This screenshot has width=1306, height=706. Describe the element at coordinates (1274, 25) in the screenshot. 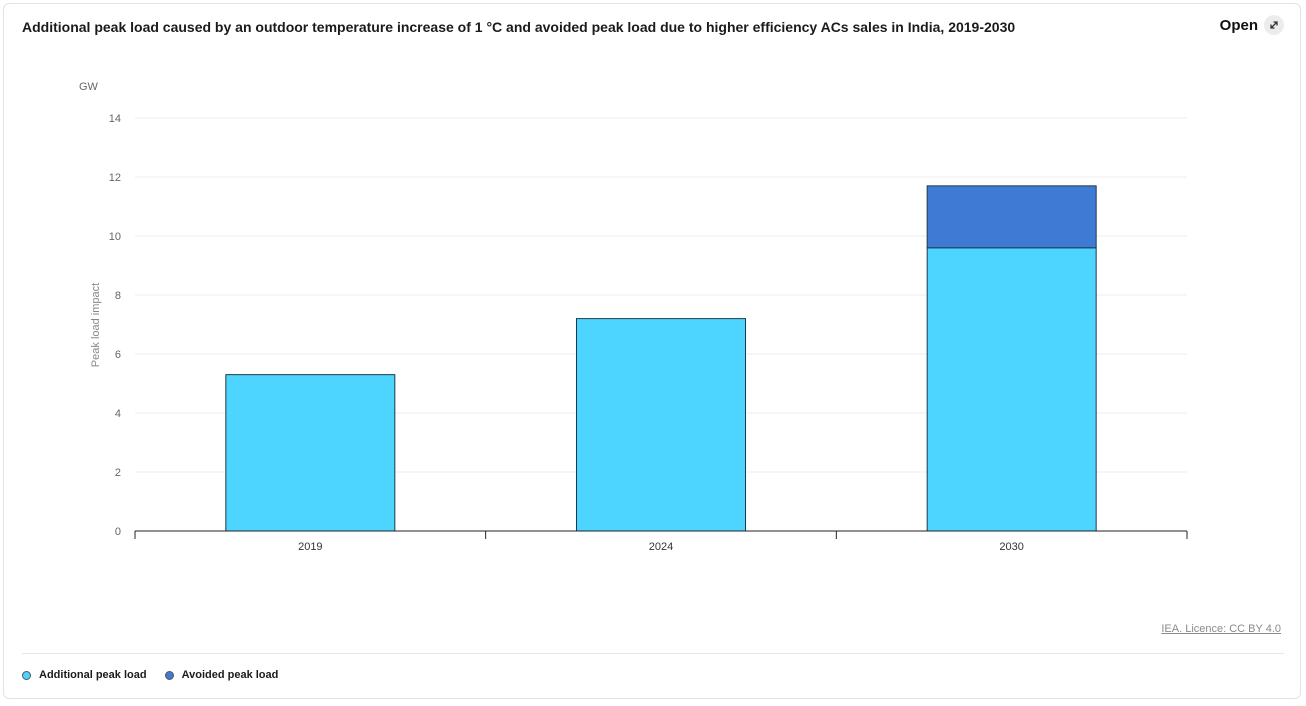

I see `expand-icon` at that location.